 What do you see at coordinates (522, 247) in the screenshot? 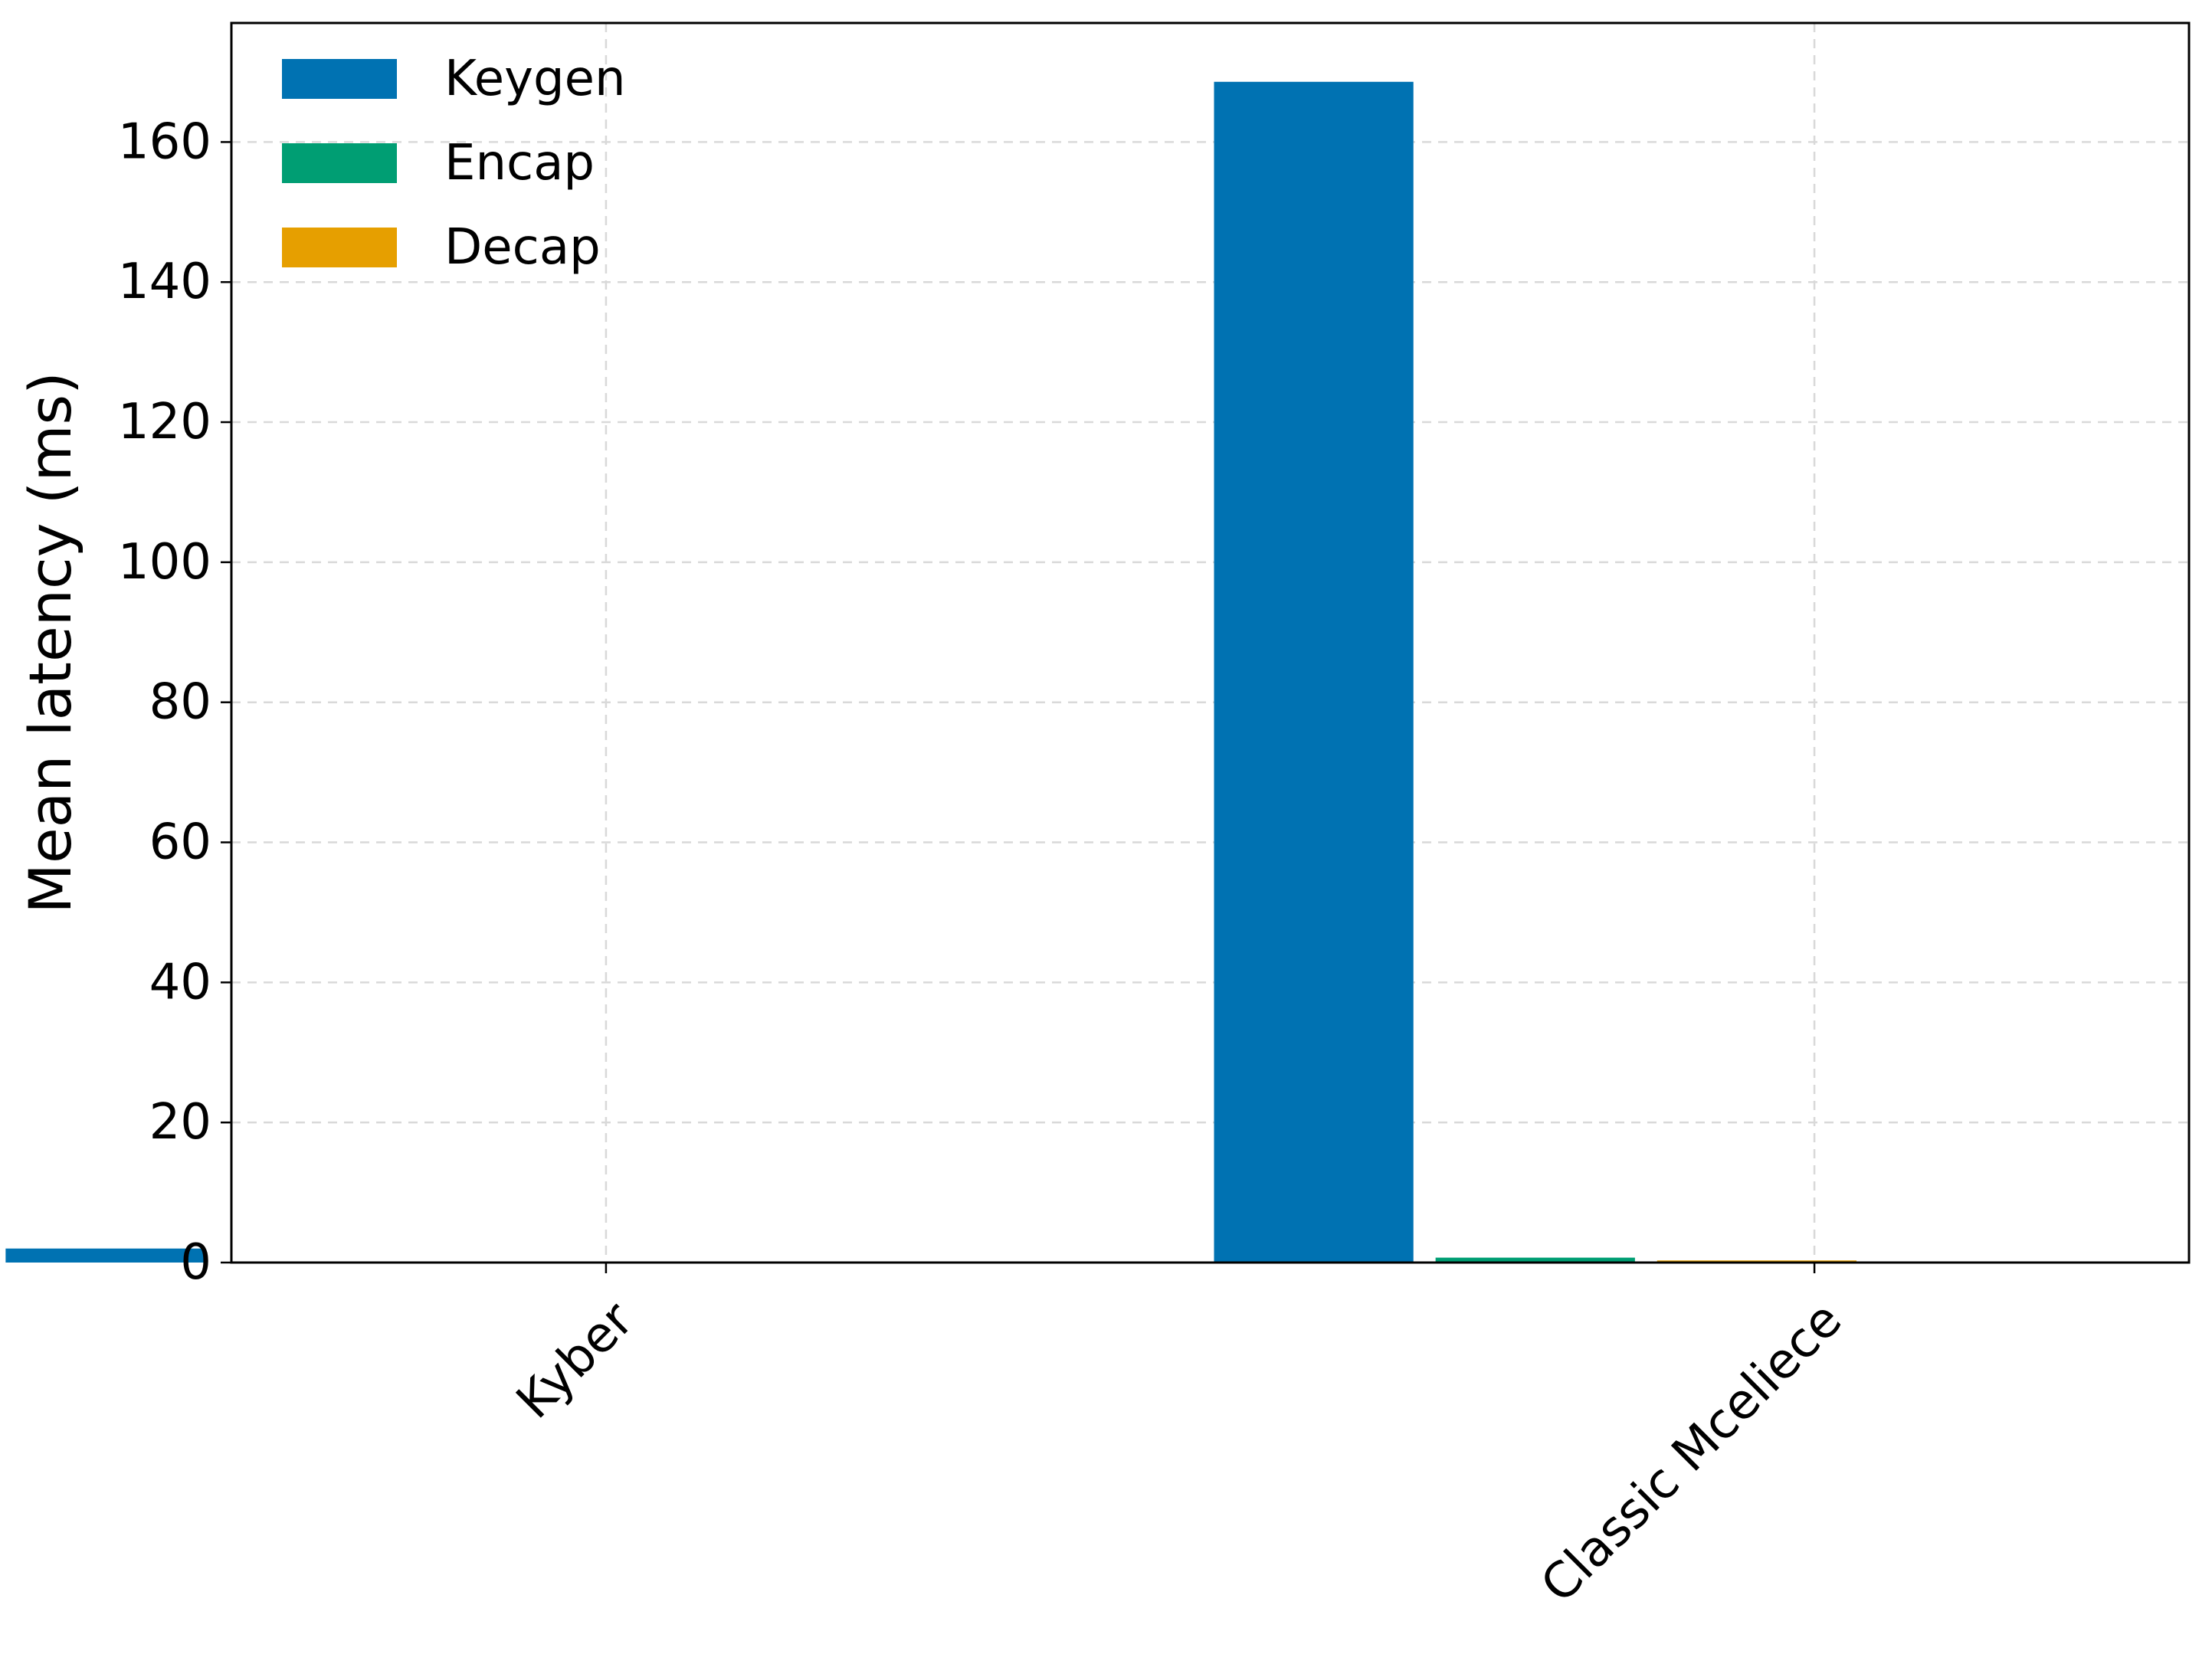
I see `legend-label-decap: Decap` at bounding box center [522, 247].